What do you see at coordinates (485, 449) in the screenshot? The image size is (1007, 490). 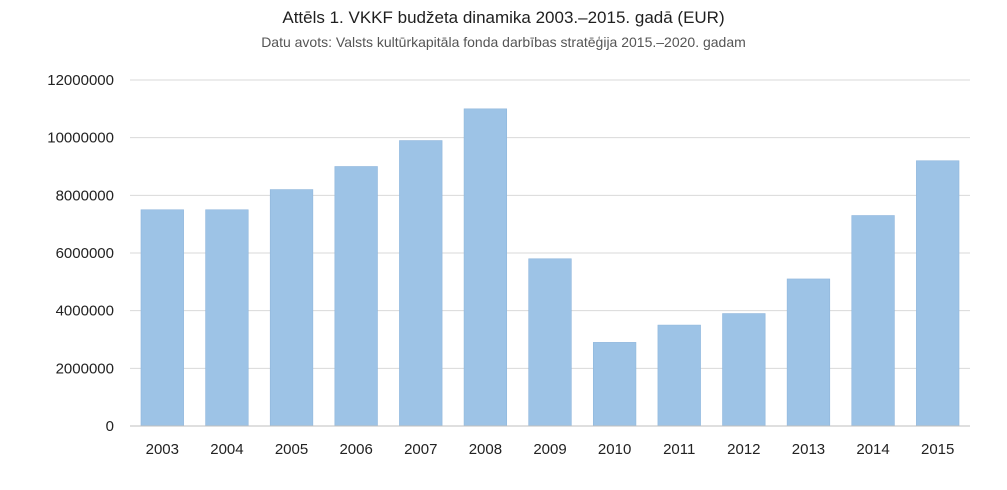 I see `x-tick-label: 2008` at bounding box center [485, 449].